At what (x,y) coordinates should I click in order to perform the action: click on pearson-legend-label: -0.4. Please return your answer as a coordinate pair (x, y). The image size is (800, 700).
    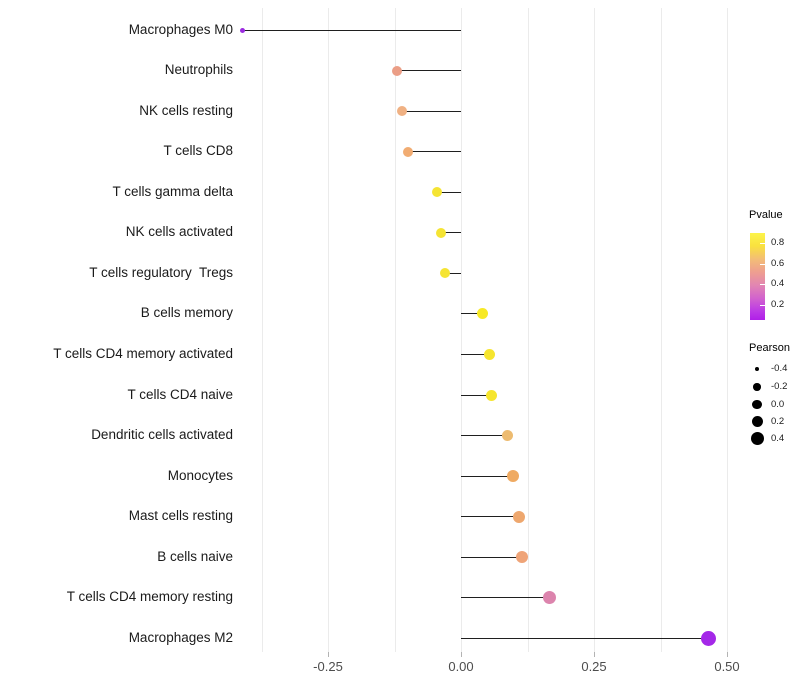
    Looking at the image, I should click on (779, 368).